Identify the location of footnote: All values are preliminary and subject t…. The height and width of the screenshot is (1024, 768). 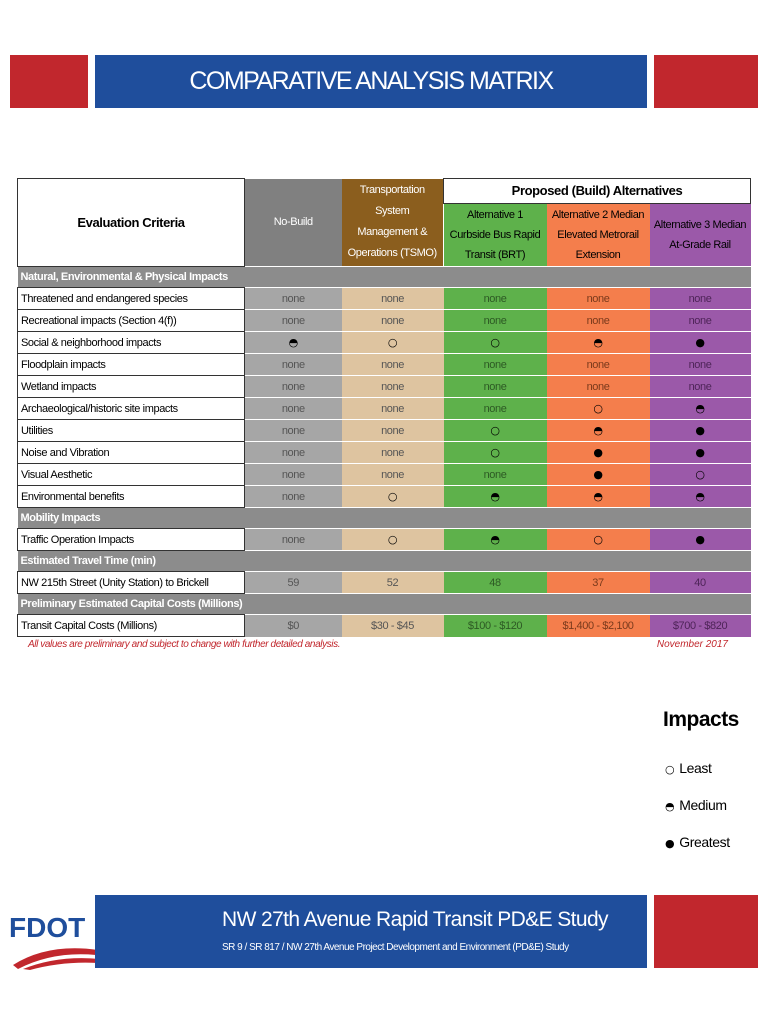
(184, 644).